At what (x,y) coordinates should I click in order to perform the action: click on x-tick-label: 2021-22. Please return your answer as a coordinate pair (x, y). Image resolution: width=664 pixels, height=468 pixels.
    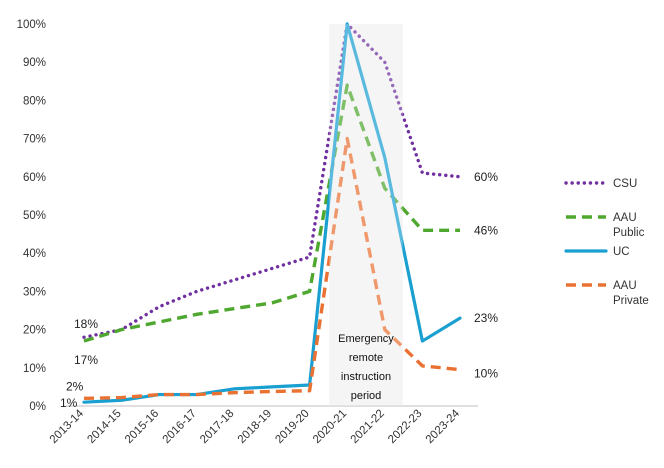
    Looking at the image, I should click on (368, 427).